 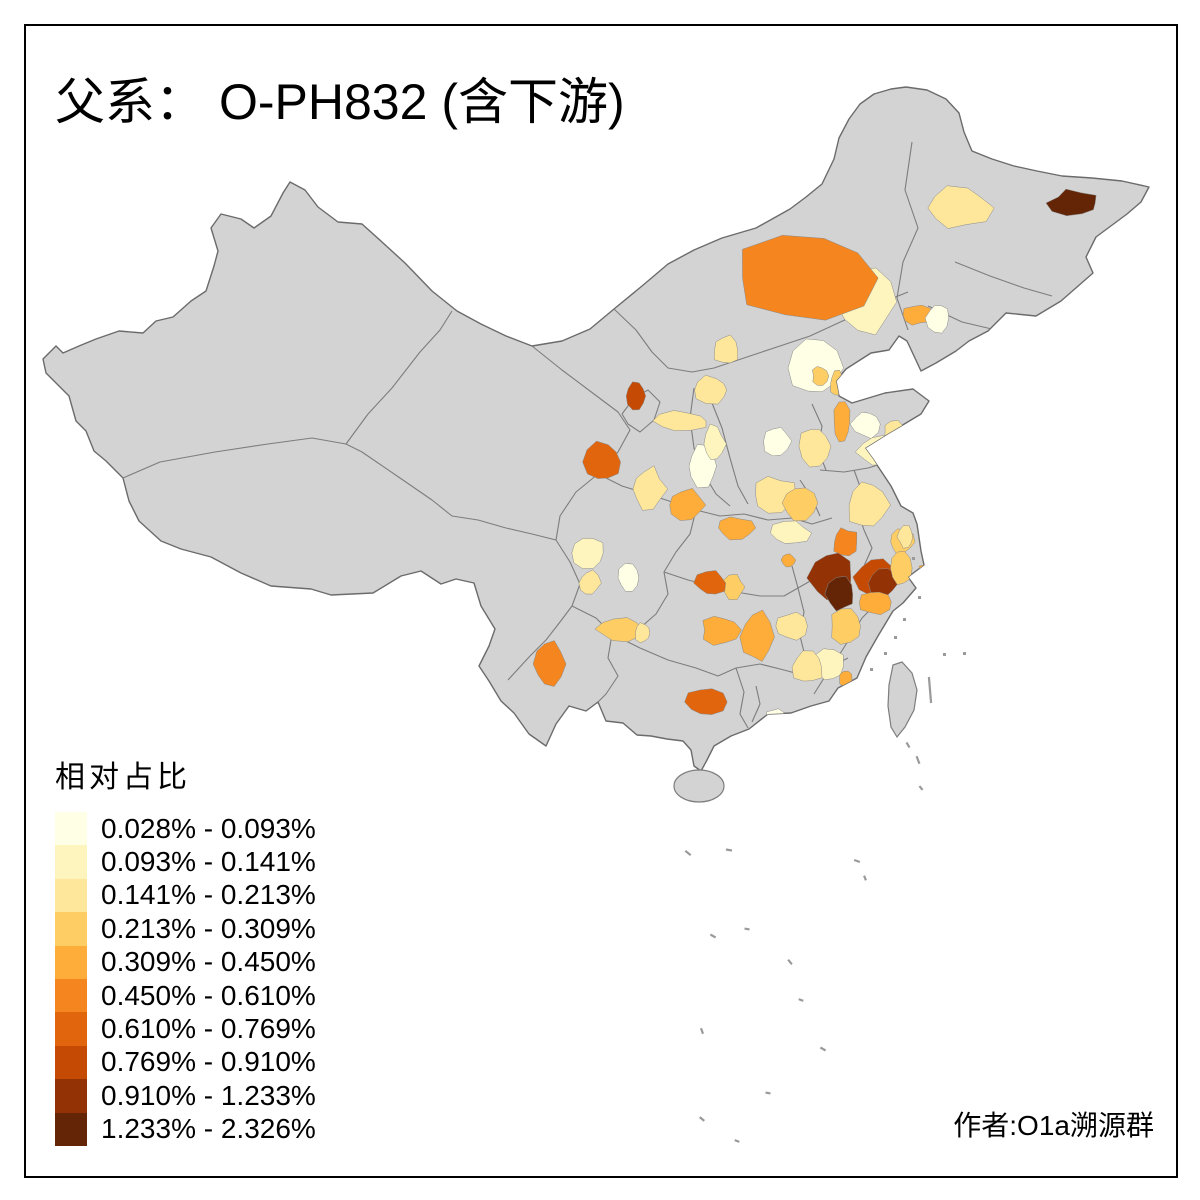 I want to click on attribution-text: 作者:O1a溯源群, so click(x=1053, y=1125).